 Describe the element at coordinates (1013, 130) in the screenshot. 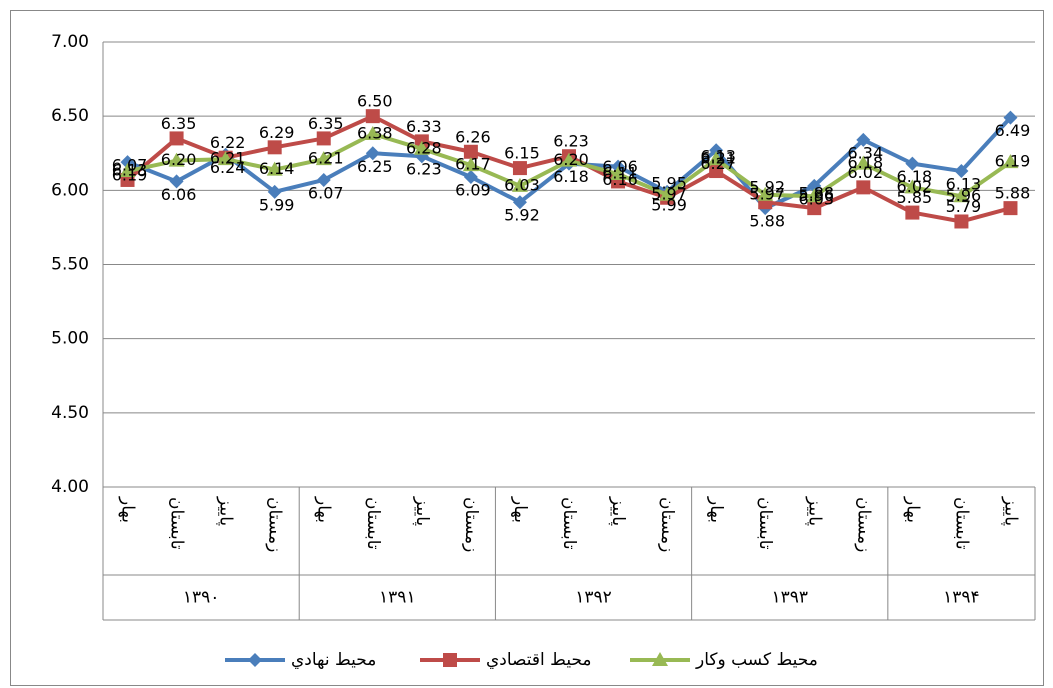

I see `data-label: 6.49` at that location.